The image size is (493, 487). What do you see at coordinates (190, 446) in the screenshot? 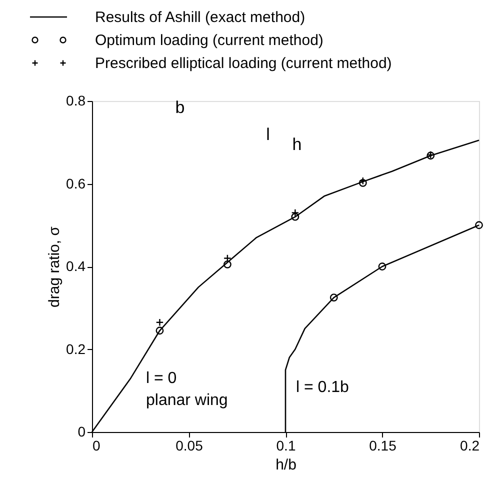
I see `x-tick-label: 0.05` at bounding box center [190, 446].